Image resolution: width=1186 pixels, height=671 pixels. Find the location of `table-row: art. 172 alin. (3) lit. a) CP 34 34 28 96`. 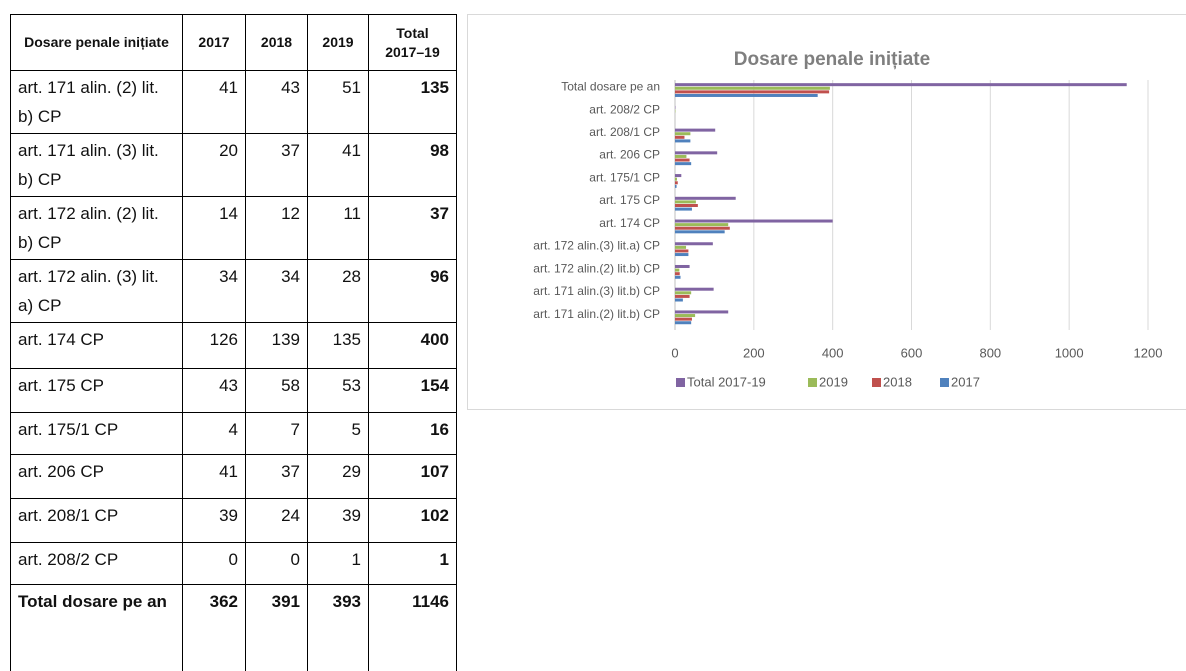

table-row: art. 172 alin. (3) lit. a) CP 34 34 28 96 is located at coordinates (233, 291).